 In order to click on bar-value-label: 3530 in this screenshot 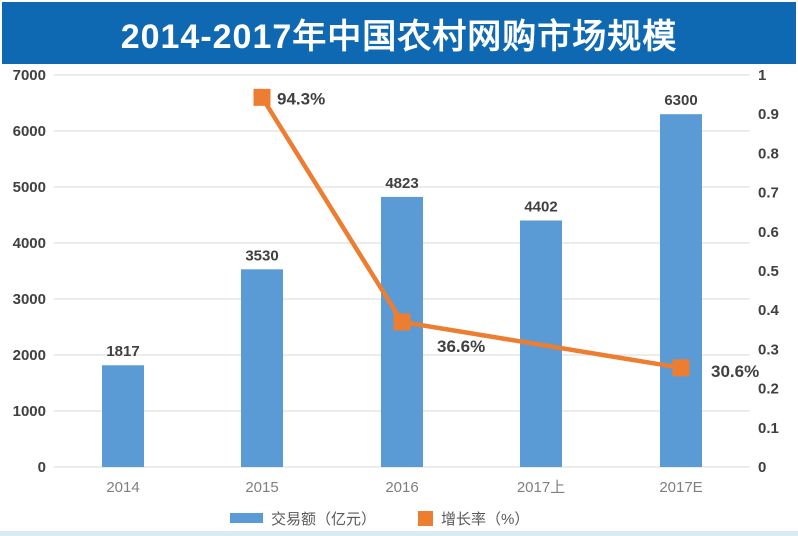, I will do `click(261, 255)`.